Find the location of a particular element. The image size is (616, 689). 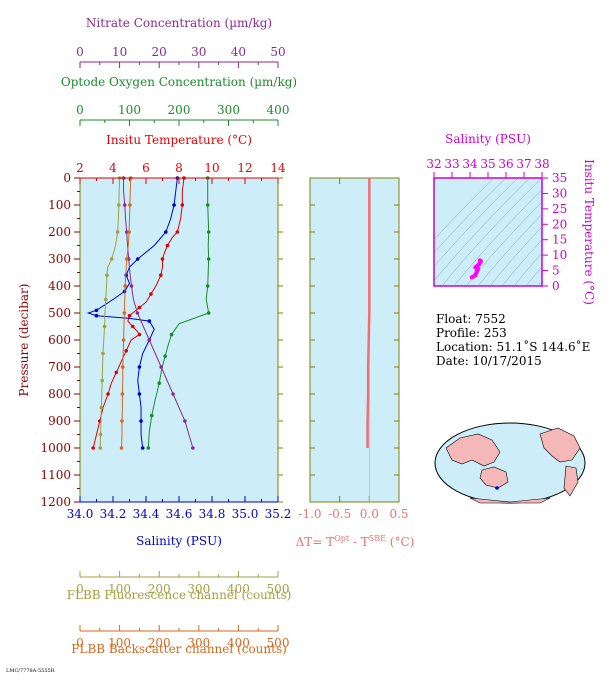

oxygen-tick-label: 0 is located at coordinates (80, 110).